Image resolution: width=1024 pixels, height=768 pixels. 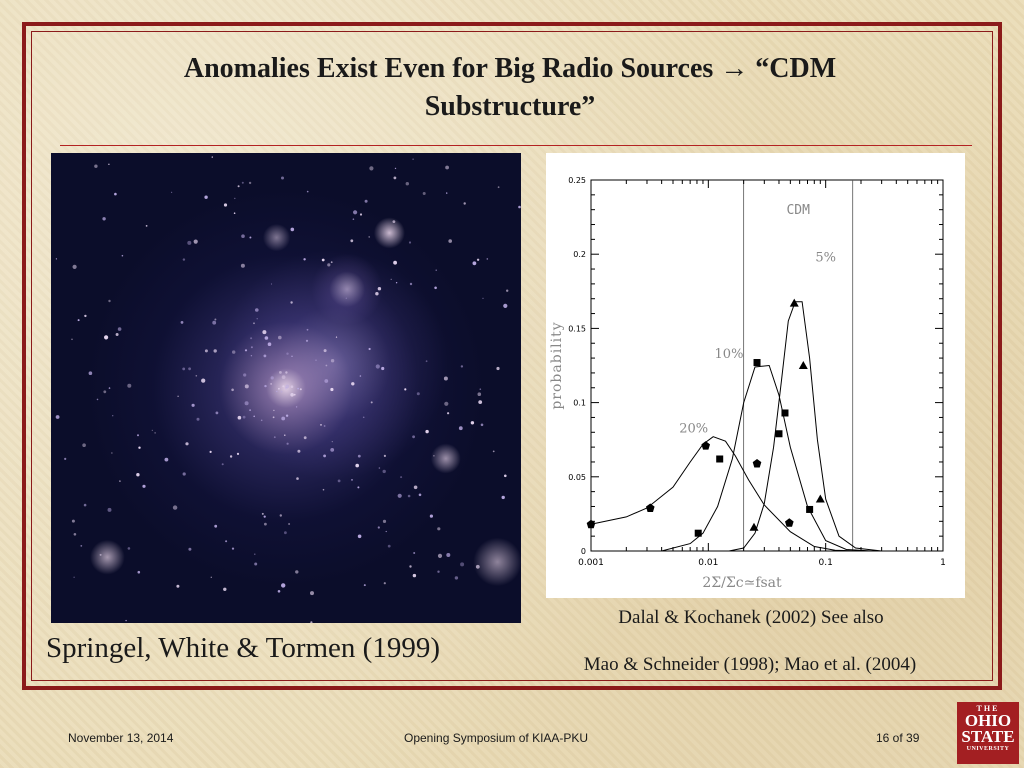 I want to click on y-tick-label: 0.05, so click(x=577, y=477).